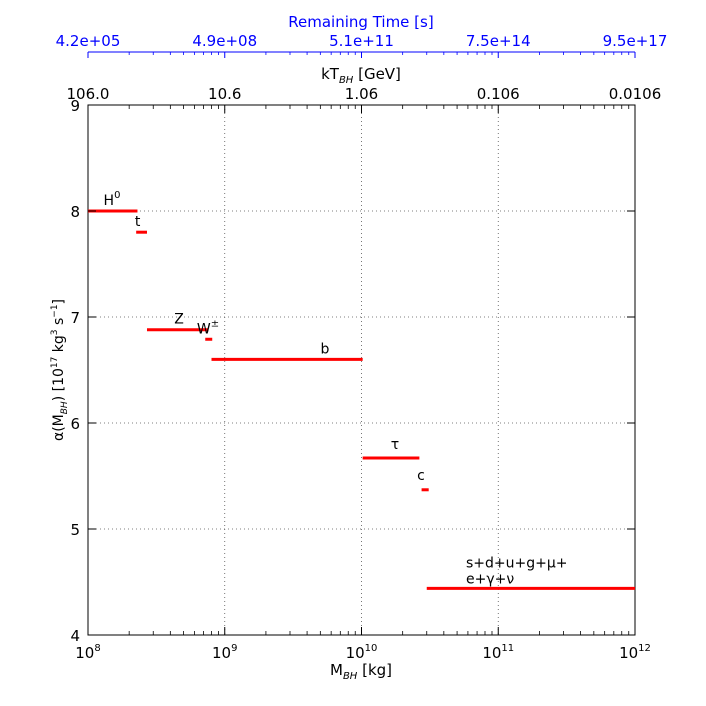 This screenshot has width=706, height=706. I want to click on kt-tick-label: 1.06, so click(361, 94).